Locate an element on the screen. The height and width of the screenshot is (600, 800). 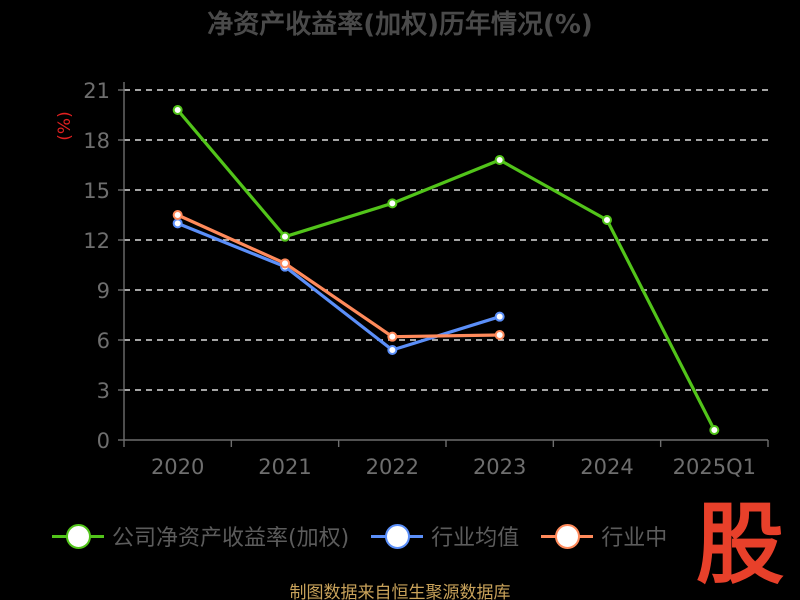
watermark-logo: 股 is located at coordinates (739, 544).